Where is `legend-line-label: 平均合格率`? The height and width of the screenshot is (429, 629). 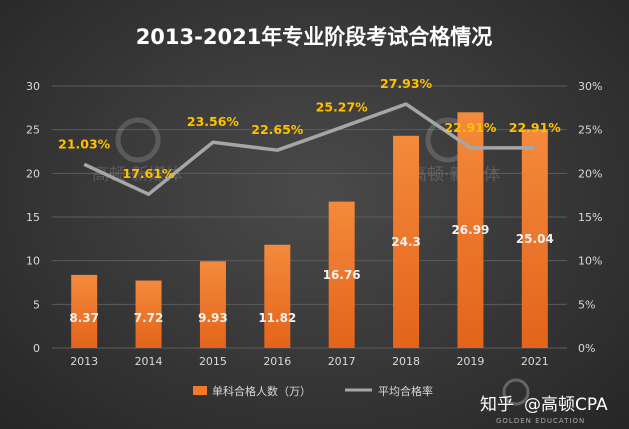 legend-line-label: 平均合格率 is located at coordinates (405, 391).